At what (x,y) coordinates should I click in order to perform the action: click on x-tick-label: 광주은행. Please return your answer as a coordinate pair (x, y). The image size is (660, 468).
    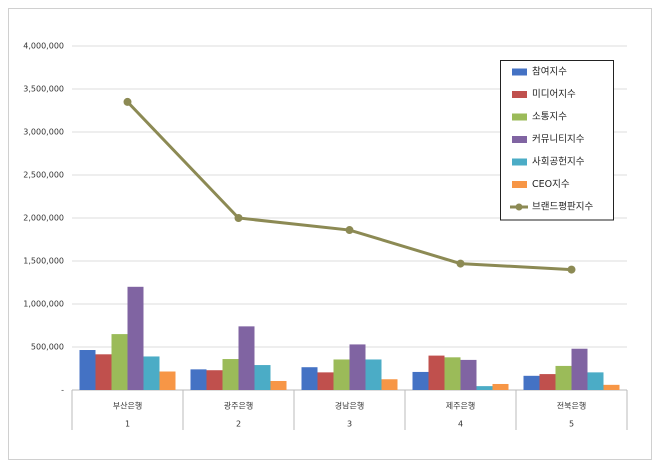
    Looking at the image, I should click on (238, 406).